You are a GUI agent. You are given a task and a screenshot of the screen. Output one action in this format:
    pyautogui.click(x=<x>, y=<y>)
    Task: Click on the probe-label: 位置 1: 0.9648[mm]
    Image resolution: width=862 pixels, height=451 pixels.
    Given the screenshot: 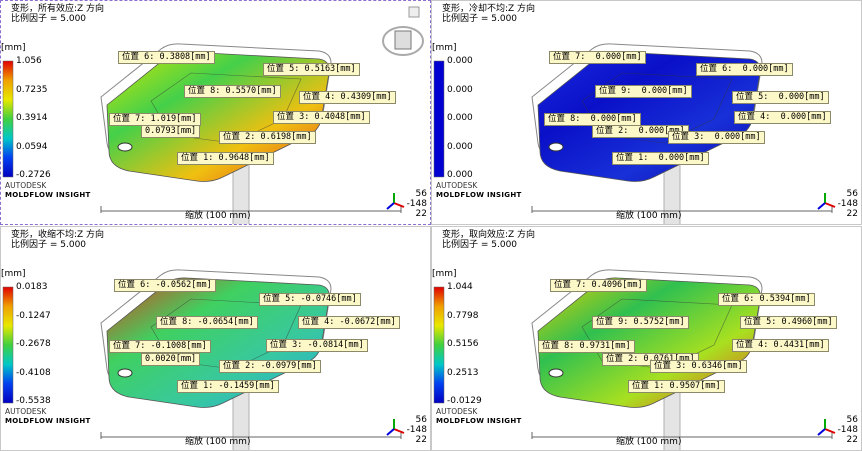 What is the action you would take?
    pyautogui.click(x=225, y=158)
    